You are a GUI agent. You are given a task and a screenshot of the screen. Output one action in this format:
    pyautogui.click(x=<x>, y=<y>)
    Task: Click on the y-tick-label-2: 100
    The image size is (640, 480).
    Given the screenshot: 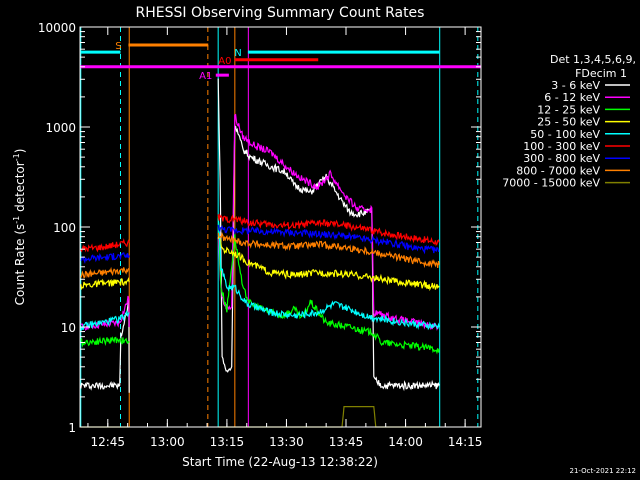 What is the action you would take?
    pyautogui.click(x=64, y=228)
    